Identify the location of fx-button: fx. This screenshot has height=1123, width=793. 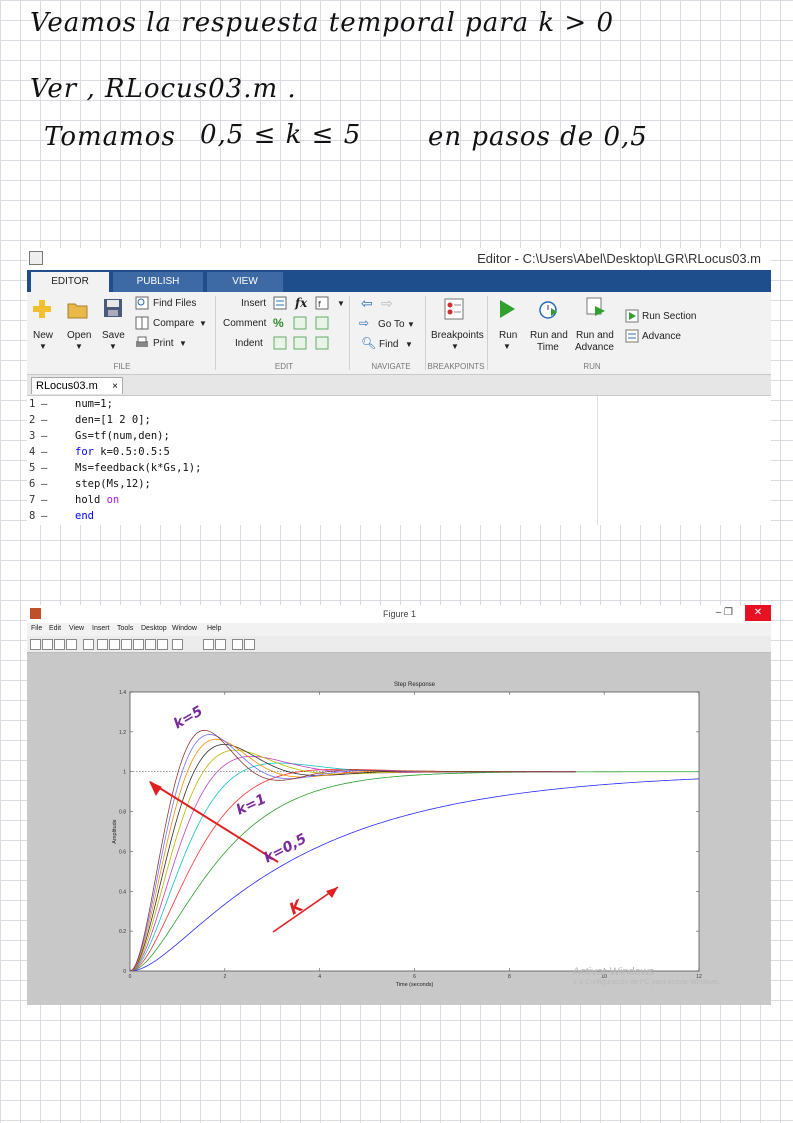
(301, 303).